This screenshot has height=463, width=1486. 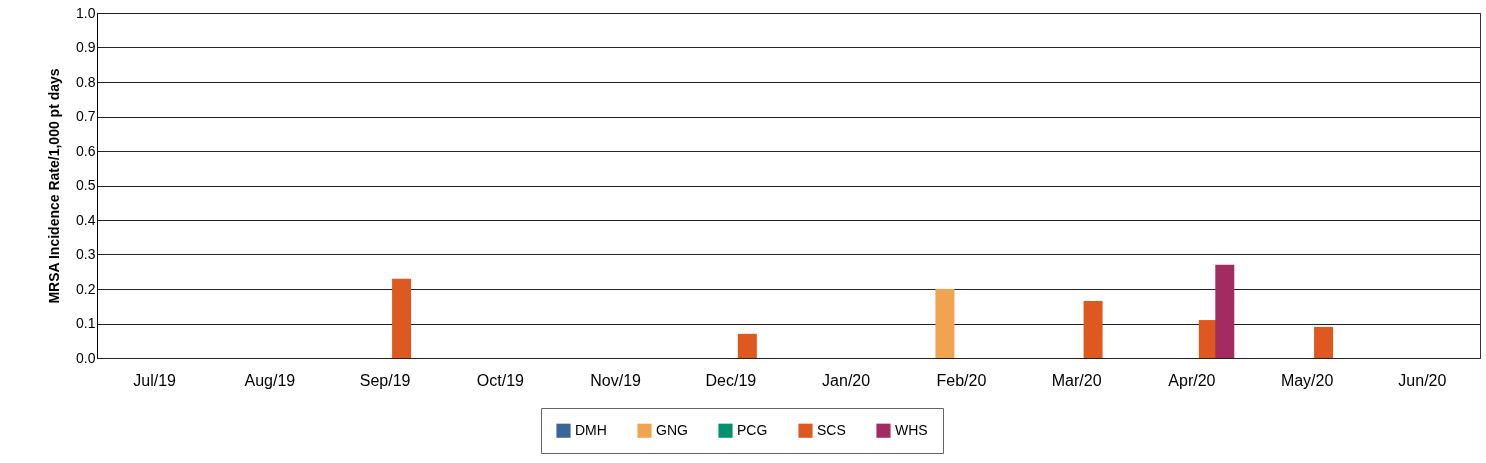 I want to click on y-tick-label: 0.5, so click(x=86, y=185).